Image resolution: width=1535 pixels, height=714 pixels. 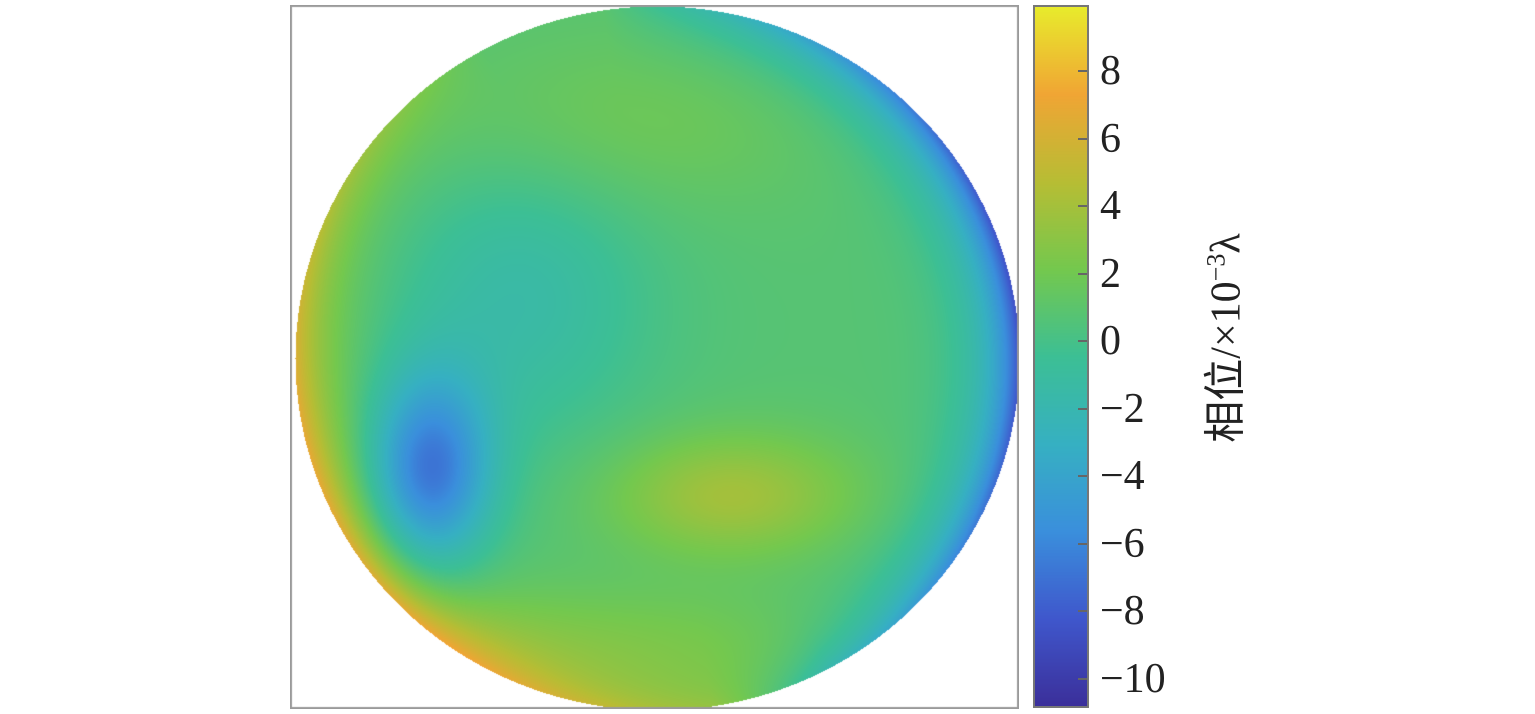 I want to click on colorbar-tick-label: 2, so click(x=1110, y=273).